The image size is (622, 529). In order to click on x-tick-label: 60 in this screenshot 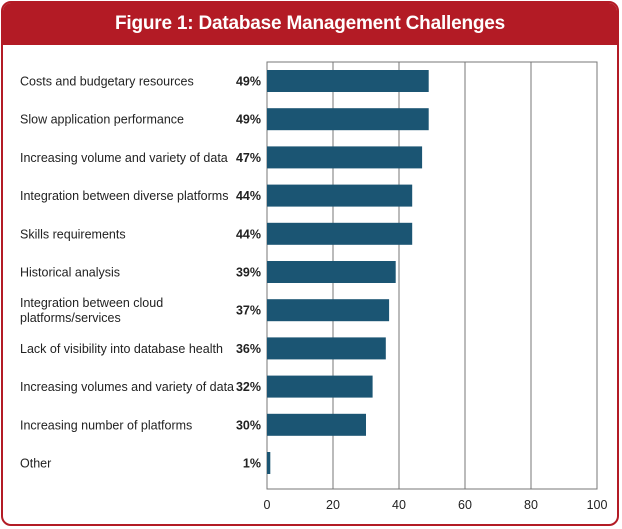, I will do `click(465, 505)`.